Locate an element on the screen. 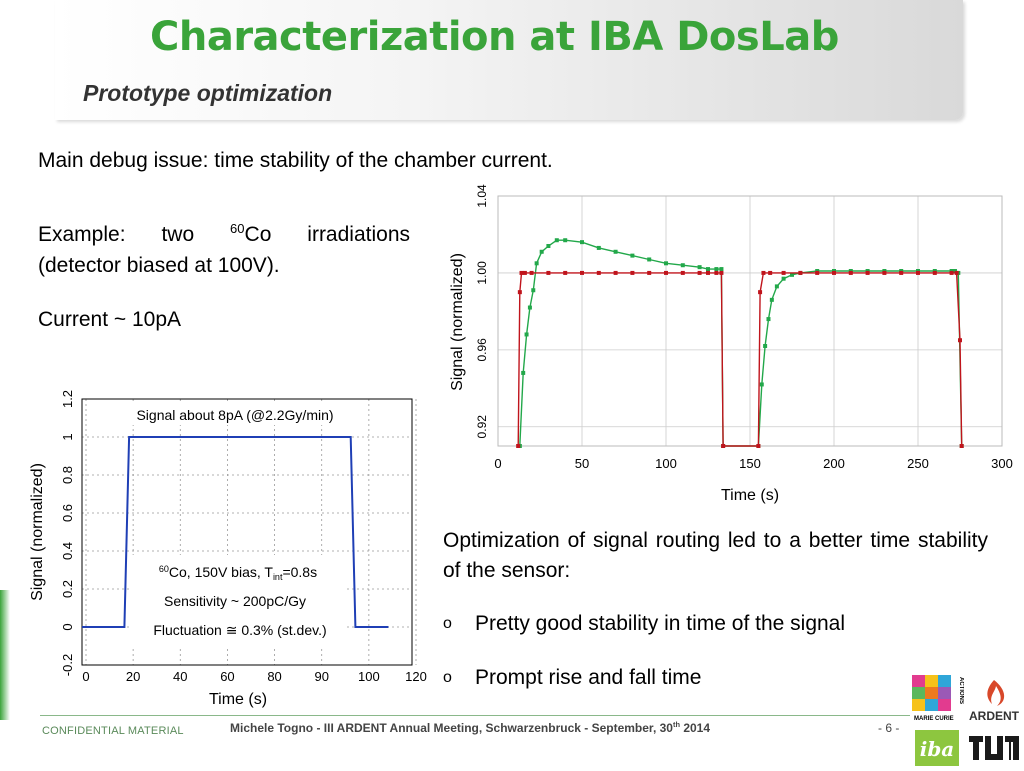  current-text: Current ~ 10pA is located at coordinates (110, 319).